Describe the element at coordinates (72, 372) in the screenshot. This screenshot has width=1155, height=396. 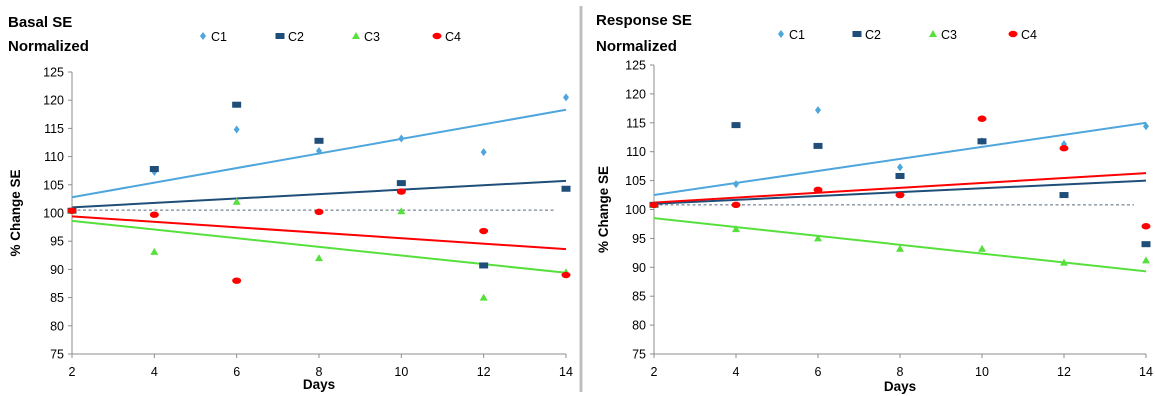
I see `x-tick-label: 2` at that location.